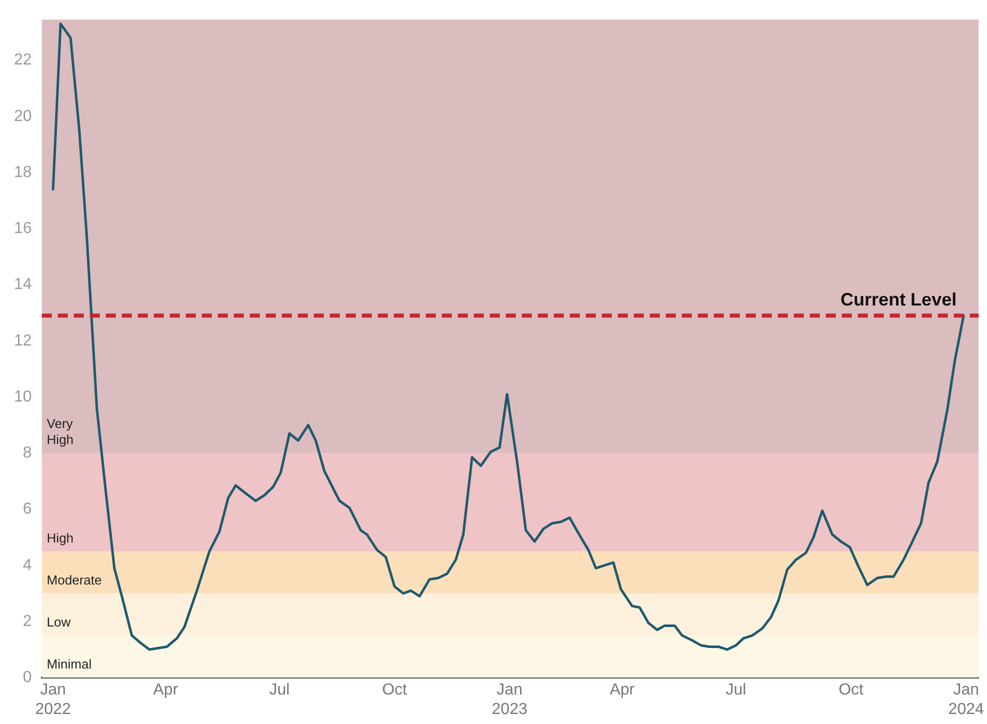 The image size is (987, 724). What do you see at coordinates (27, 677) in the screenshot?
I see `y-tick-label: 0` at bounding box center [27, 677].